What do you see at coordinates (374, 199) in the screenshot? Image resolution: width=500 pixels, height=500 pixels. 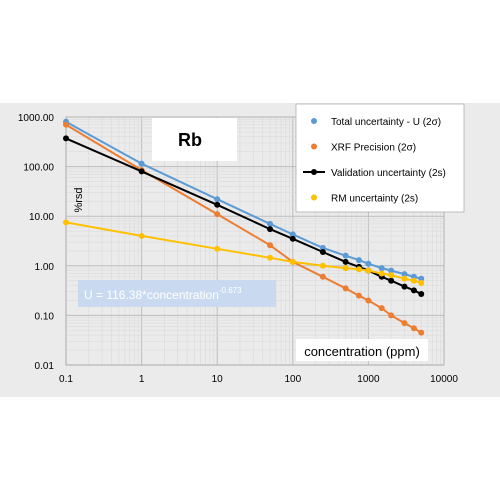 I see `legend-label: RM uncertainty (2s)` at bounding box center [374, 199].